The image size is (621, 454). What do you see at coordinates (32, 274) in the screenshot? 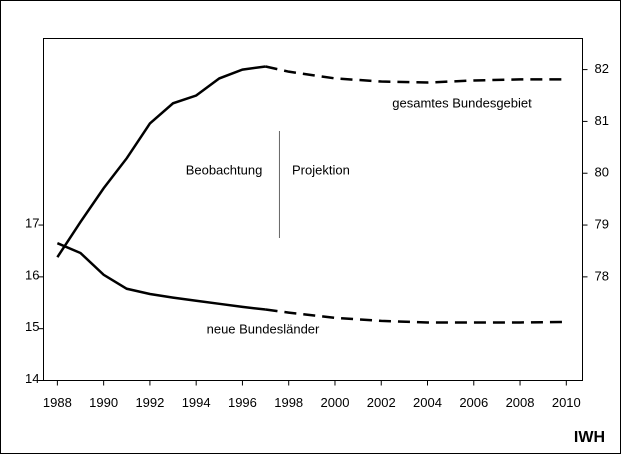
I see `y-tick-label: 16` at bounding box center [32, 274].